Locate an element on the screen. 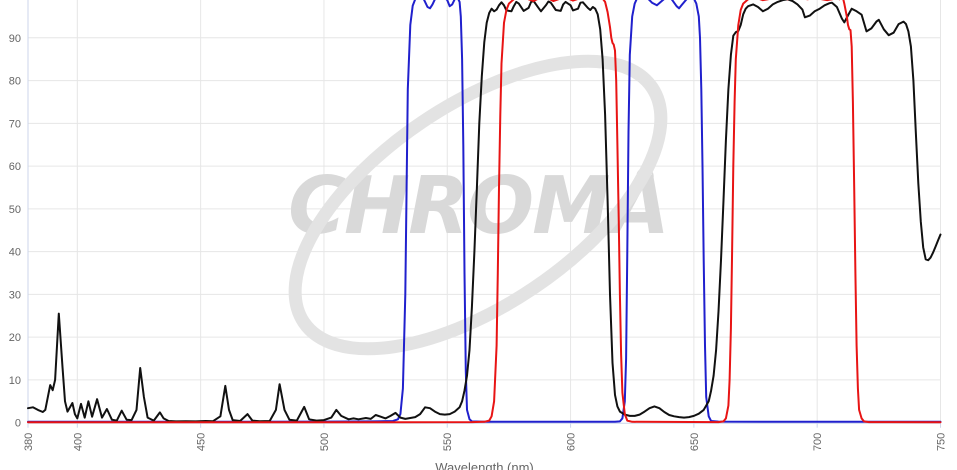 This screenshot has height=470, width=957. x-tick-label: 380 is located at coordinates (29, 442).